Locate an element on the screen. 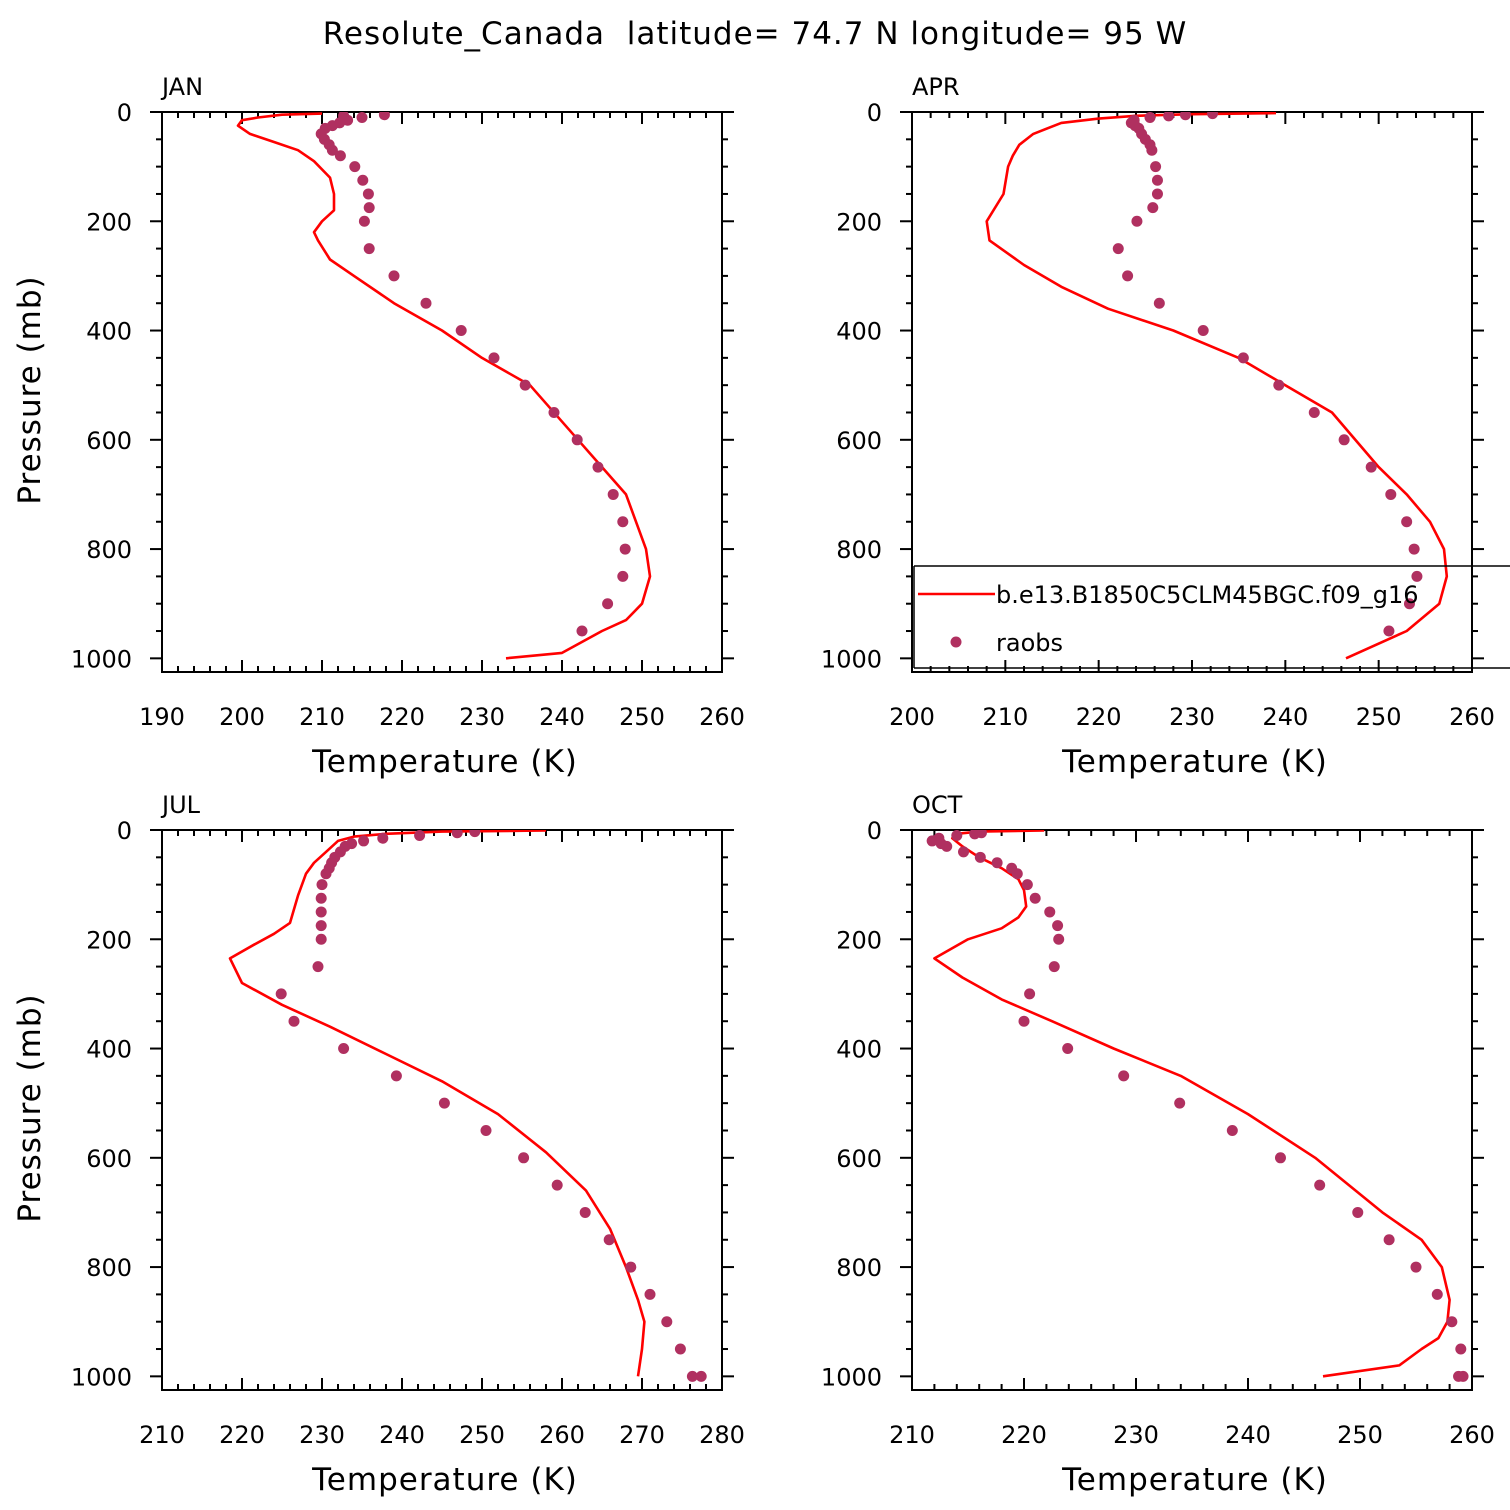 Image resolution: width=1510 pixels, height=1510 pixels. x-tick-label: 200 is located at coordinates (912, 717).